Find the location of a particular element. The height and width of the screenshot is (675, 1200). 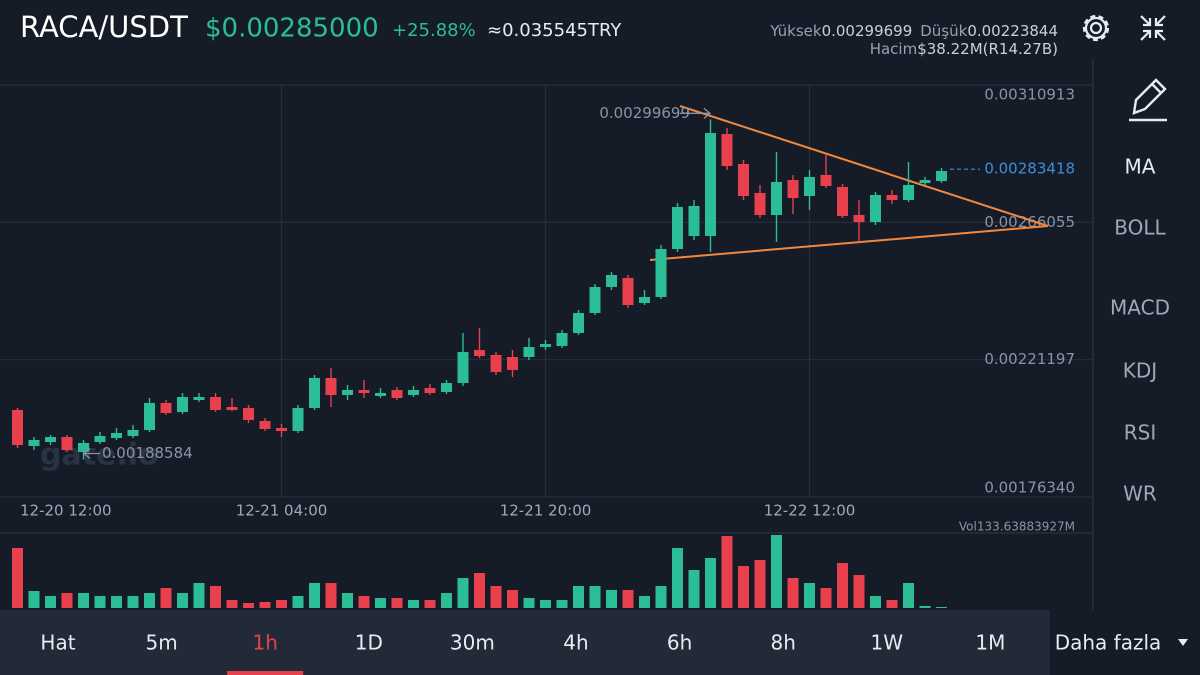

timeframe-tab: 5m is located at coordinates (161, 643).